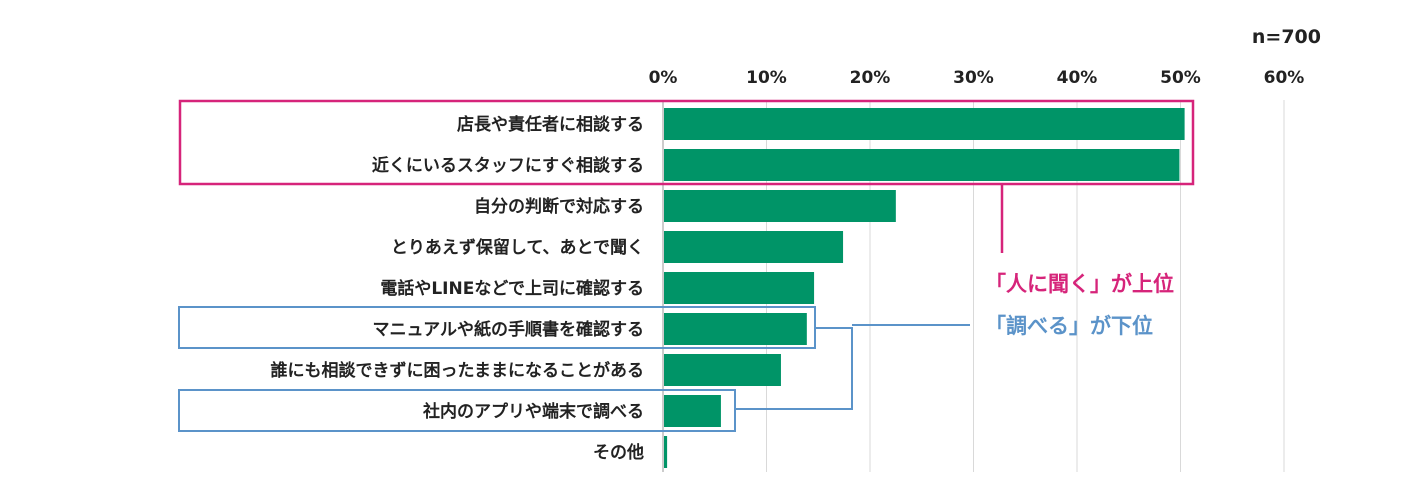 Image resolution: width=1407 pixels, height=497 pixels. What do you see at coordinates (973, 78) in the screenshot?
I see `x-tick-label: 30%` at bounding box center [973, 78].